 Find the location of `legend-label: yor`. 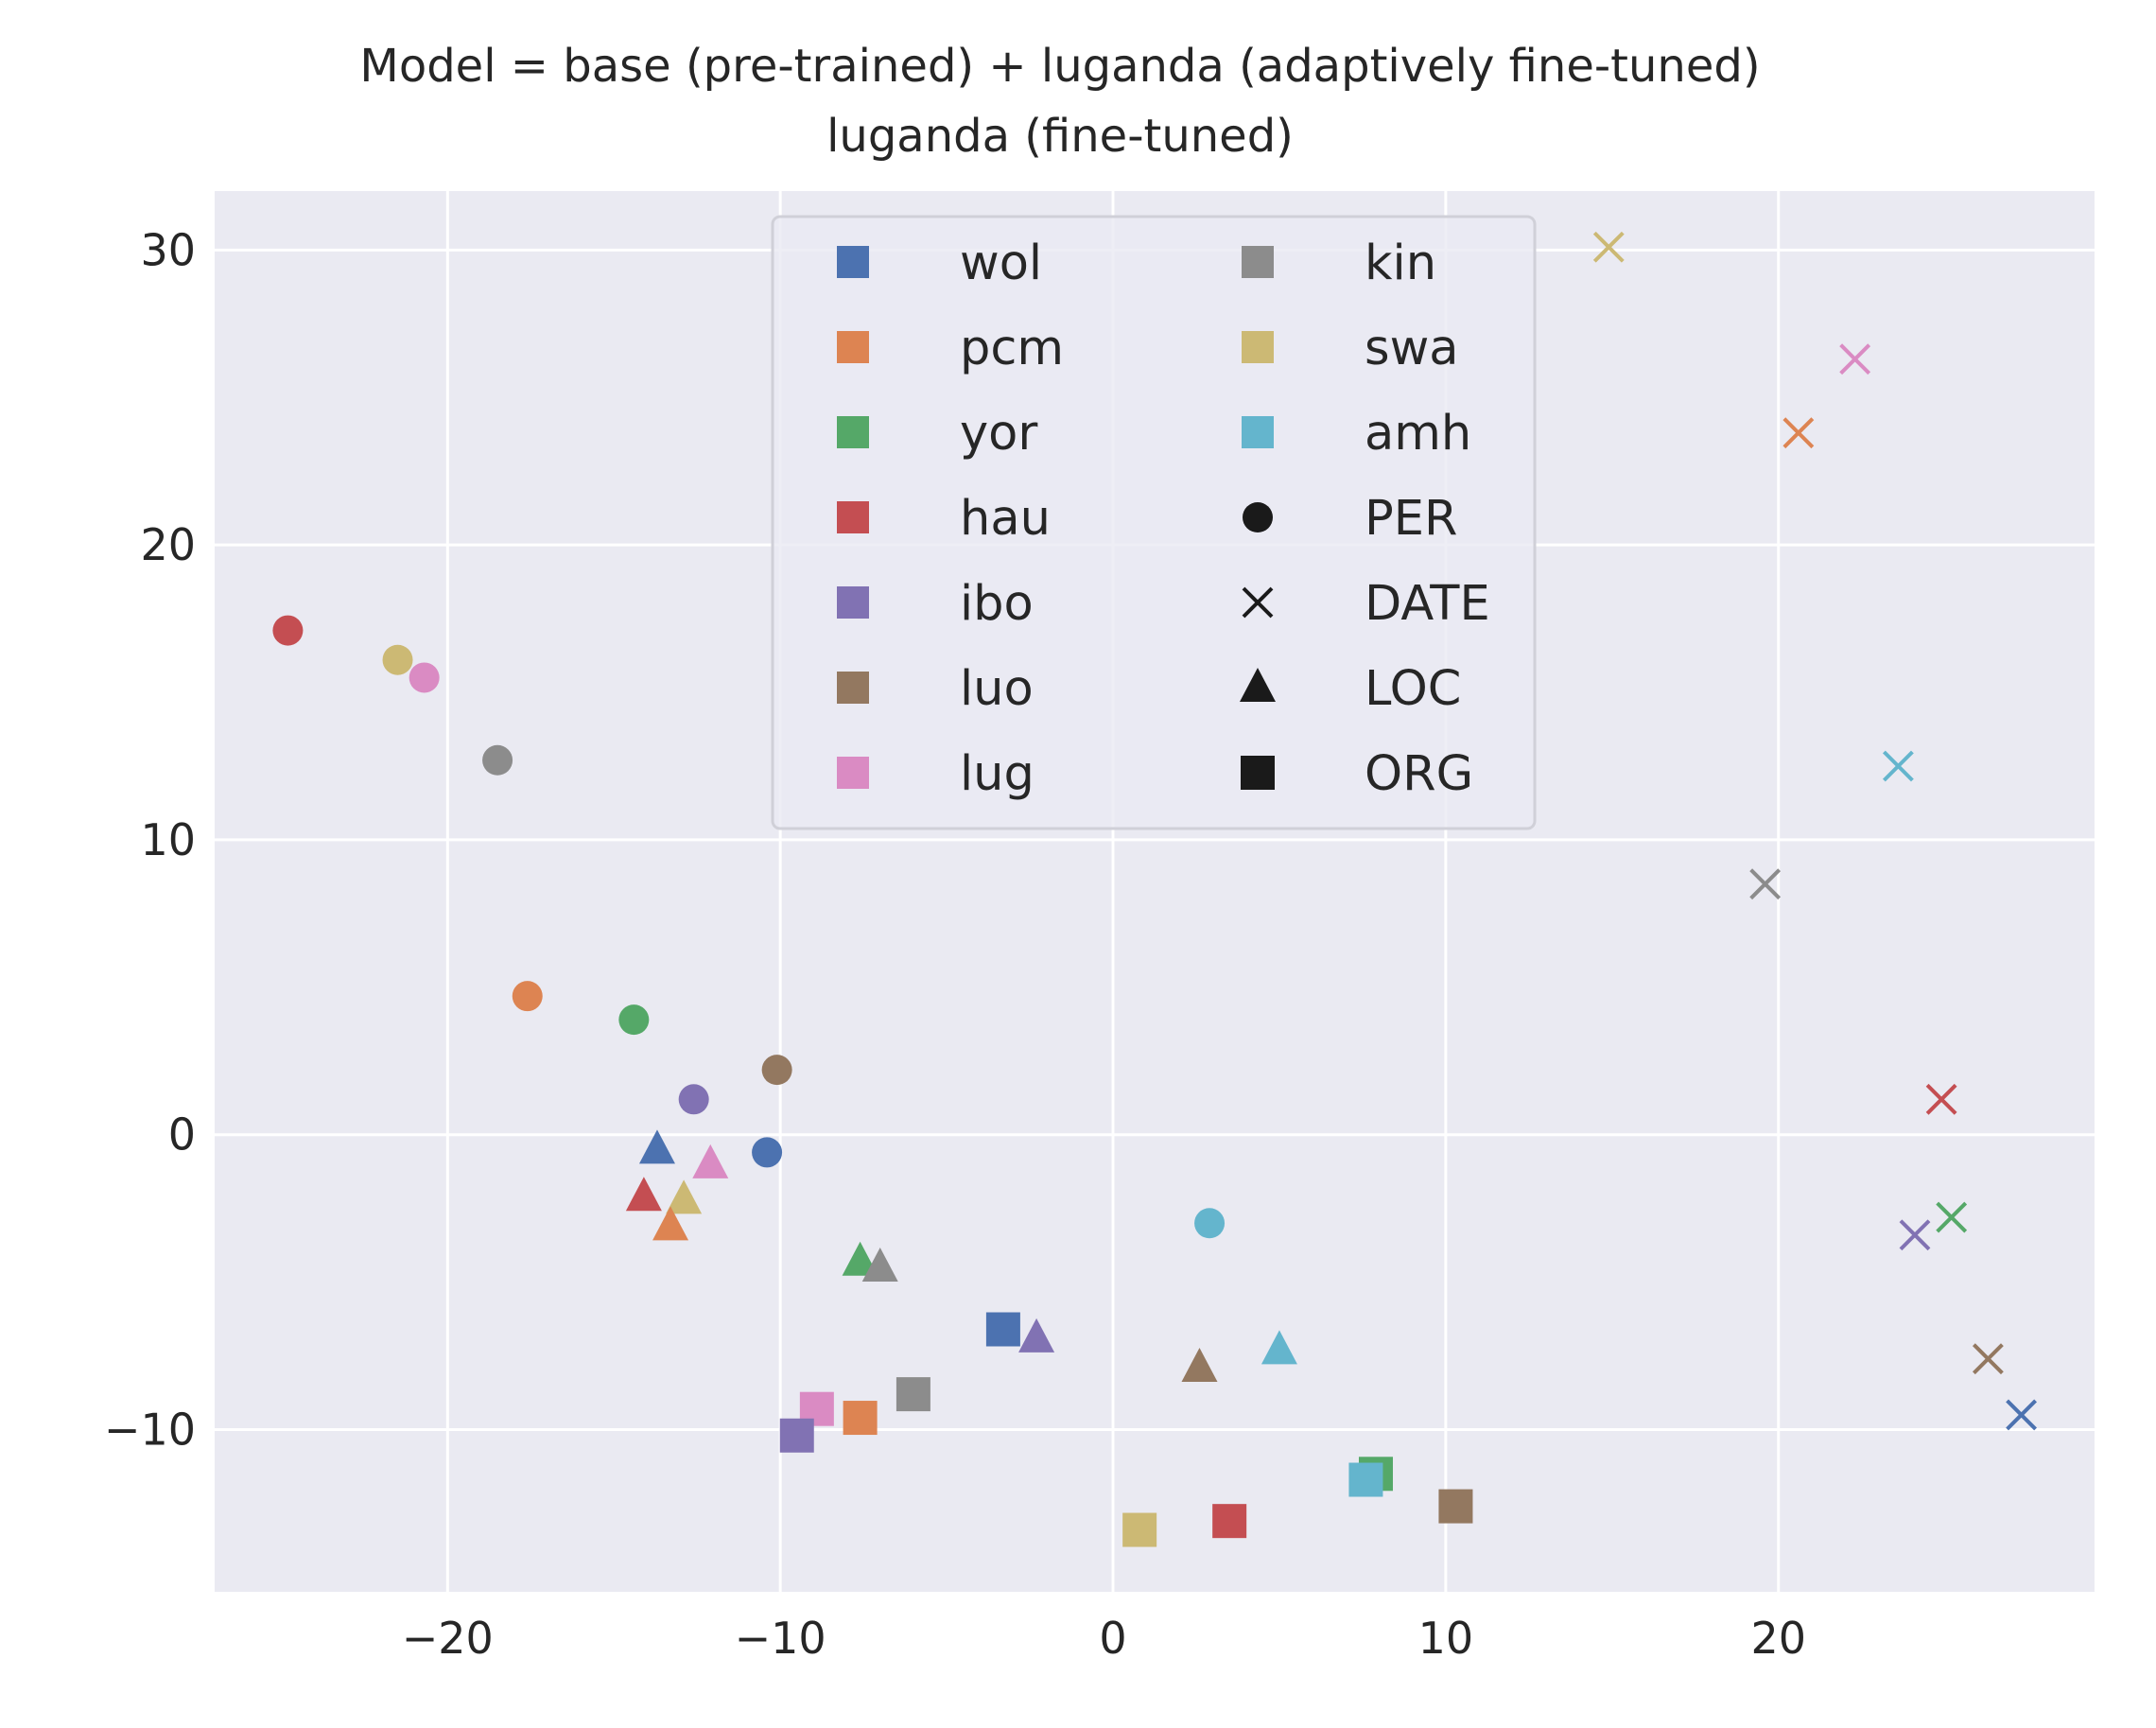

legend-label: yor is located at coordinates (998, 434).